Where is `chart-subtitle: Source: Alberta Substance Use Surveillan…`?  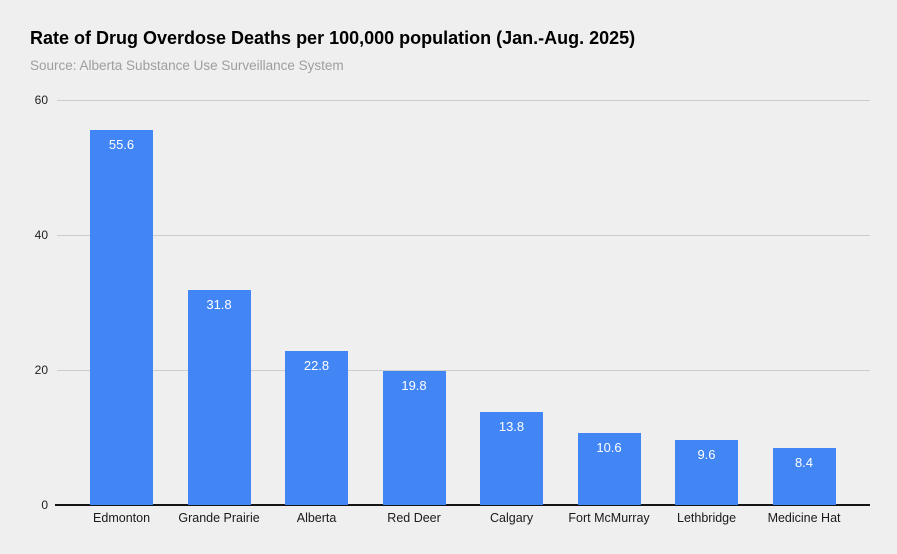 chart-subtitle: Source: Alberta Substance Use Surveillan… is located at coordinates (187, 65).